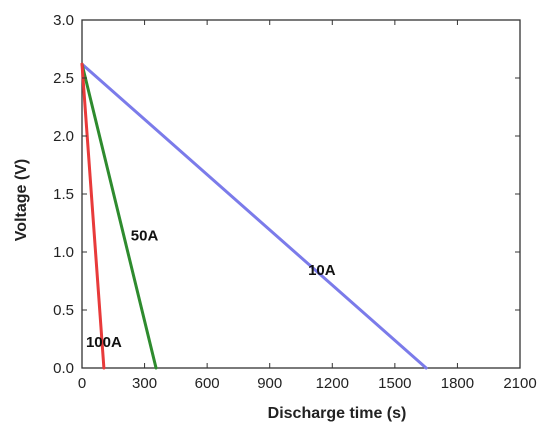  I want to click on y-axis-title: Voltage (V), so click(21, 200).